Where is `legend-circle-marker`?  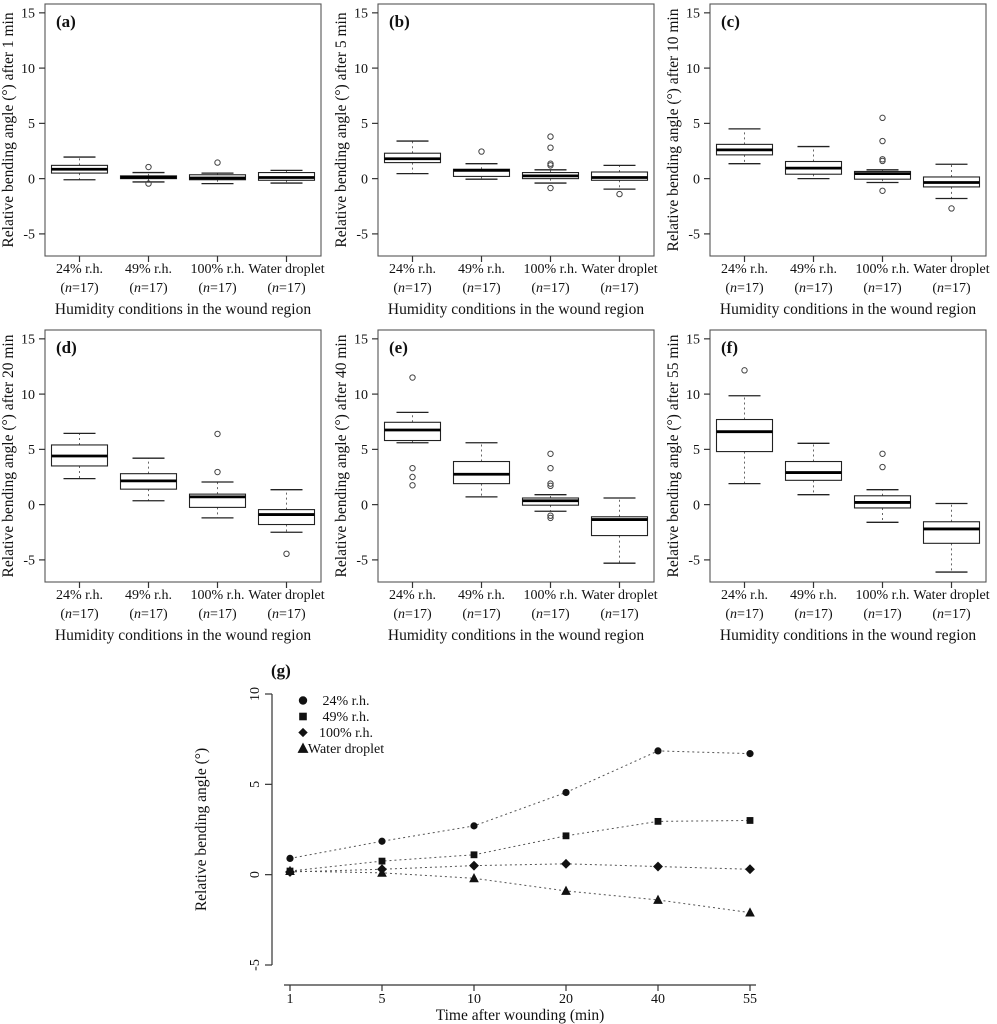
legend-circle-marker is located at coordinates (303, 700).